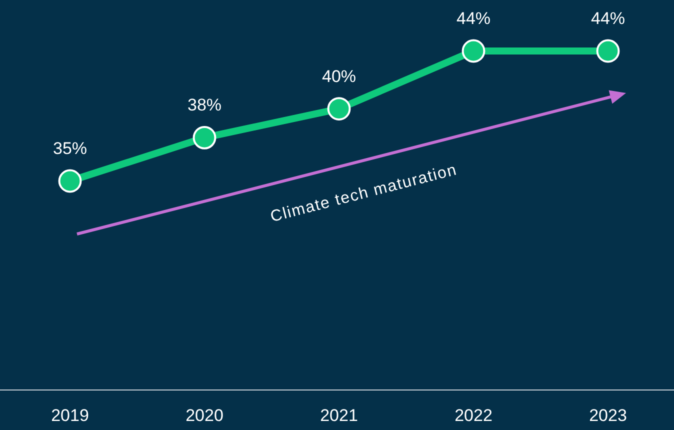  I want to click on x-tick-label: 2023, so click(608, 416).